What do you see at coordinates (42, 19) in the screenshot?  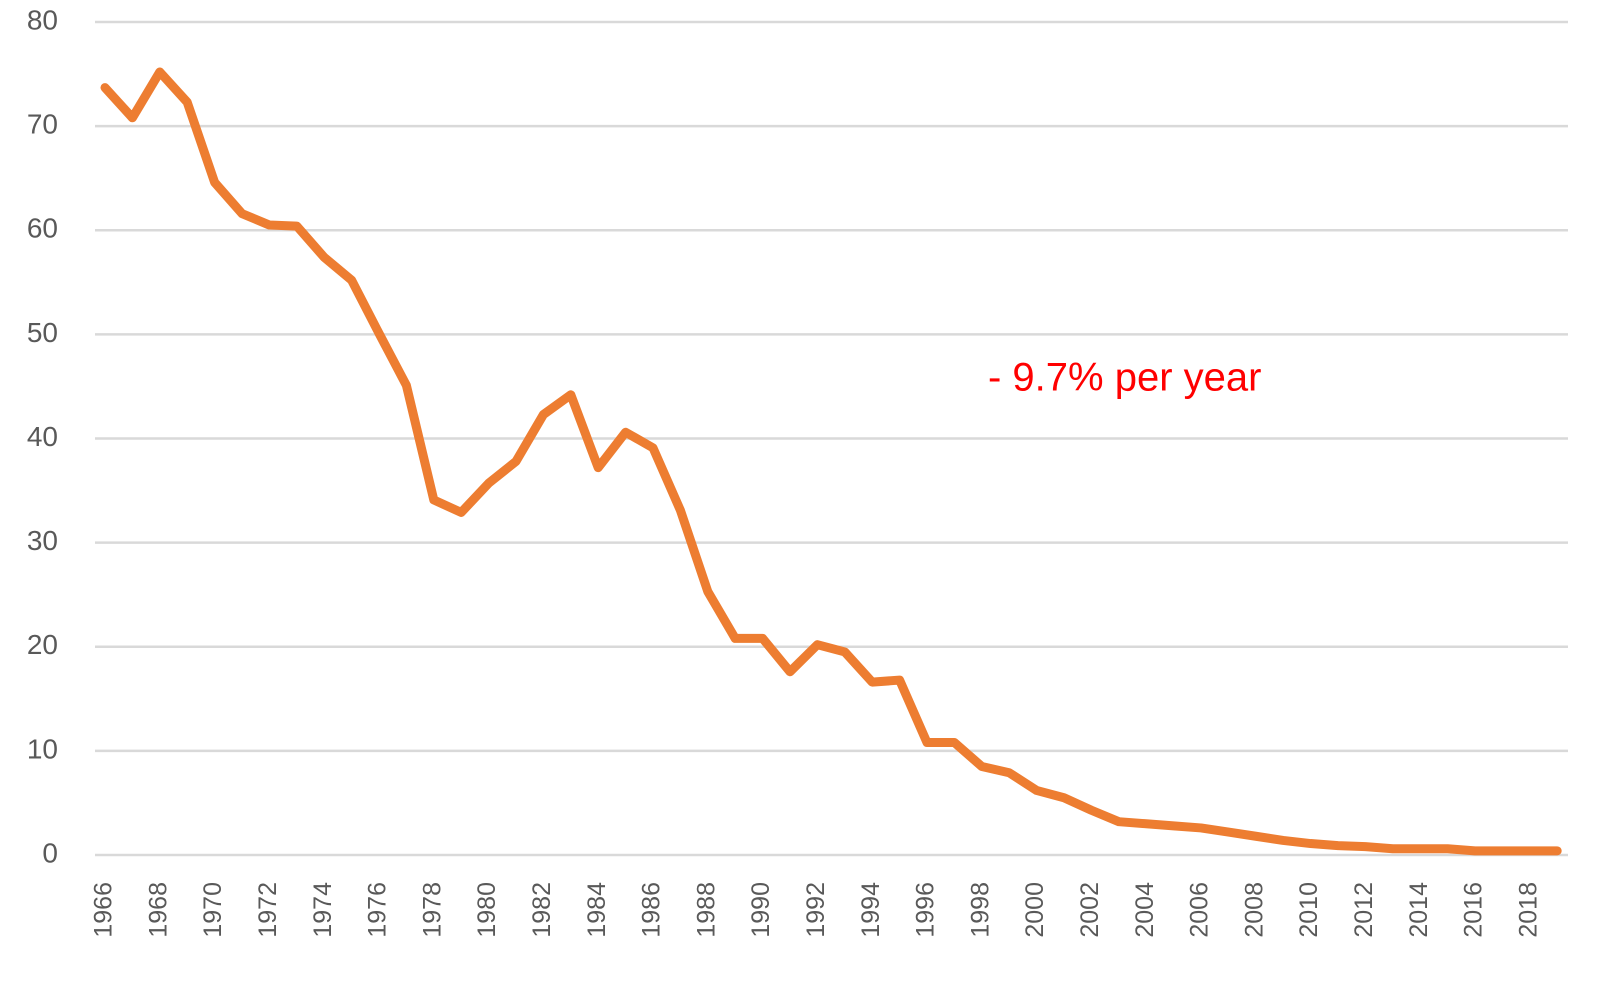 I see `y-tick-label: 80` at bounding box center [42, 19].